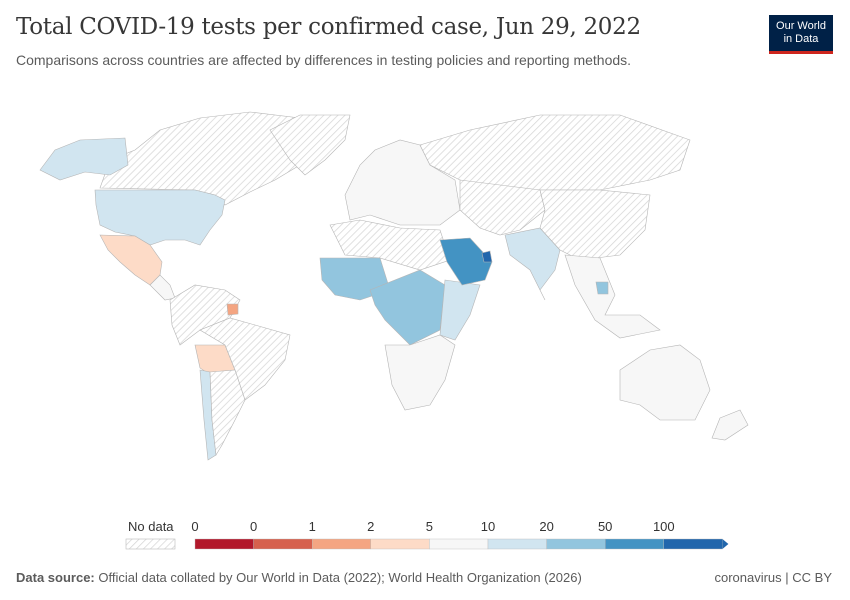  I want to click on country-saudi-arabia, so click(466, 261).